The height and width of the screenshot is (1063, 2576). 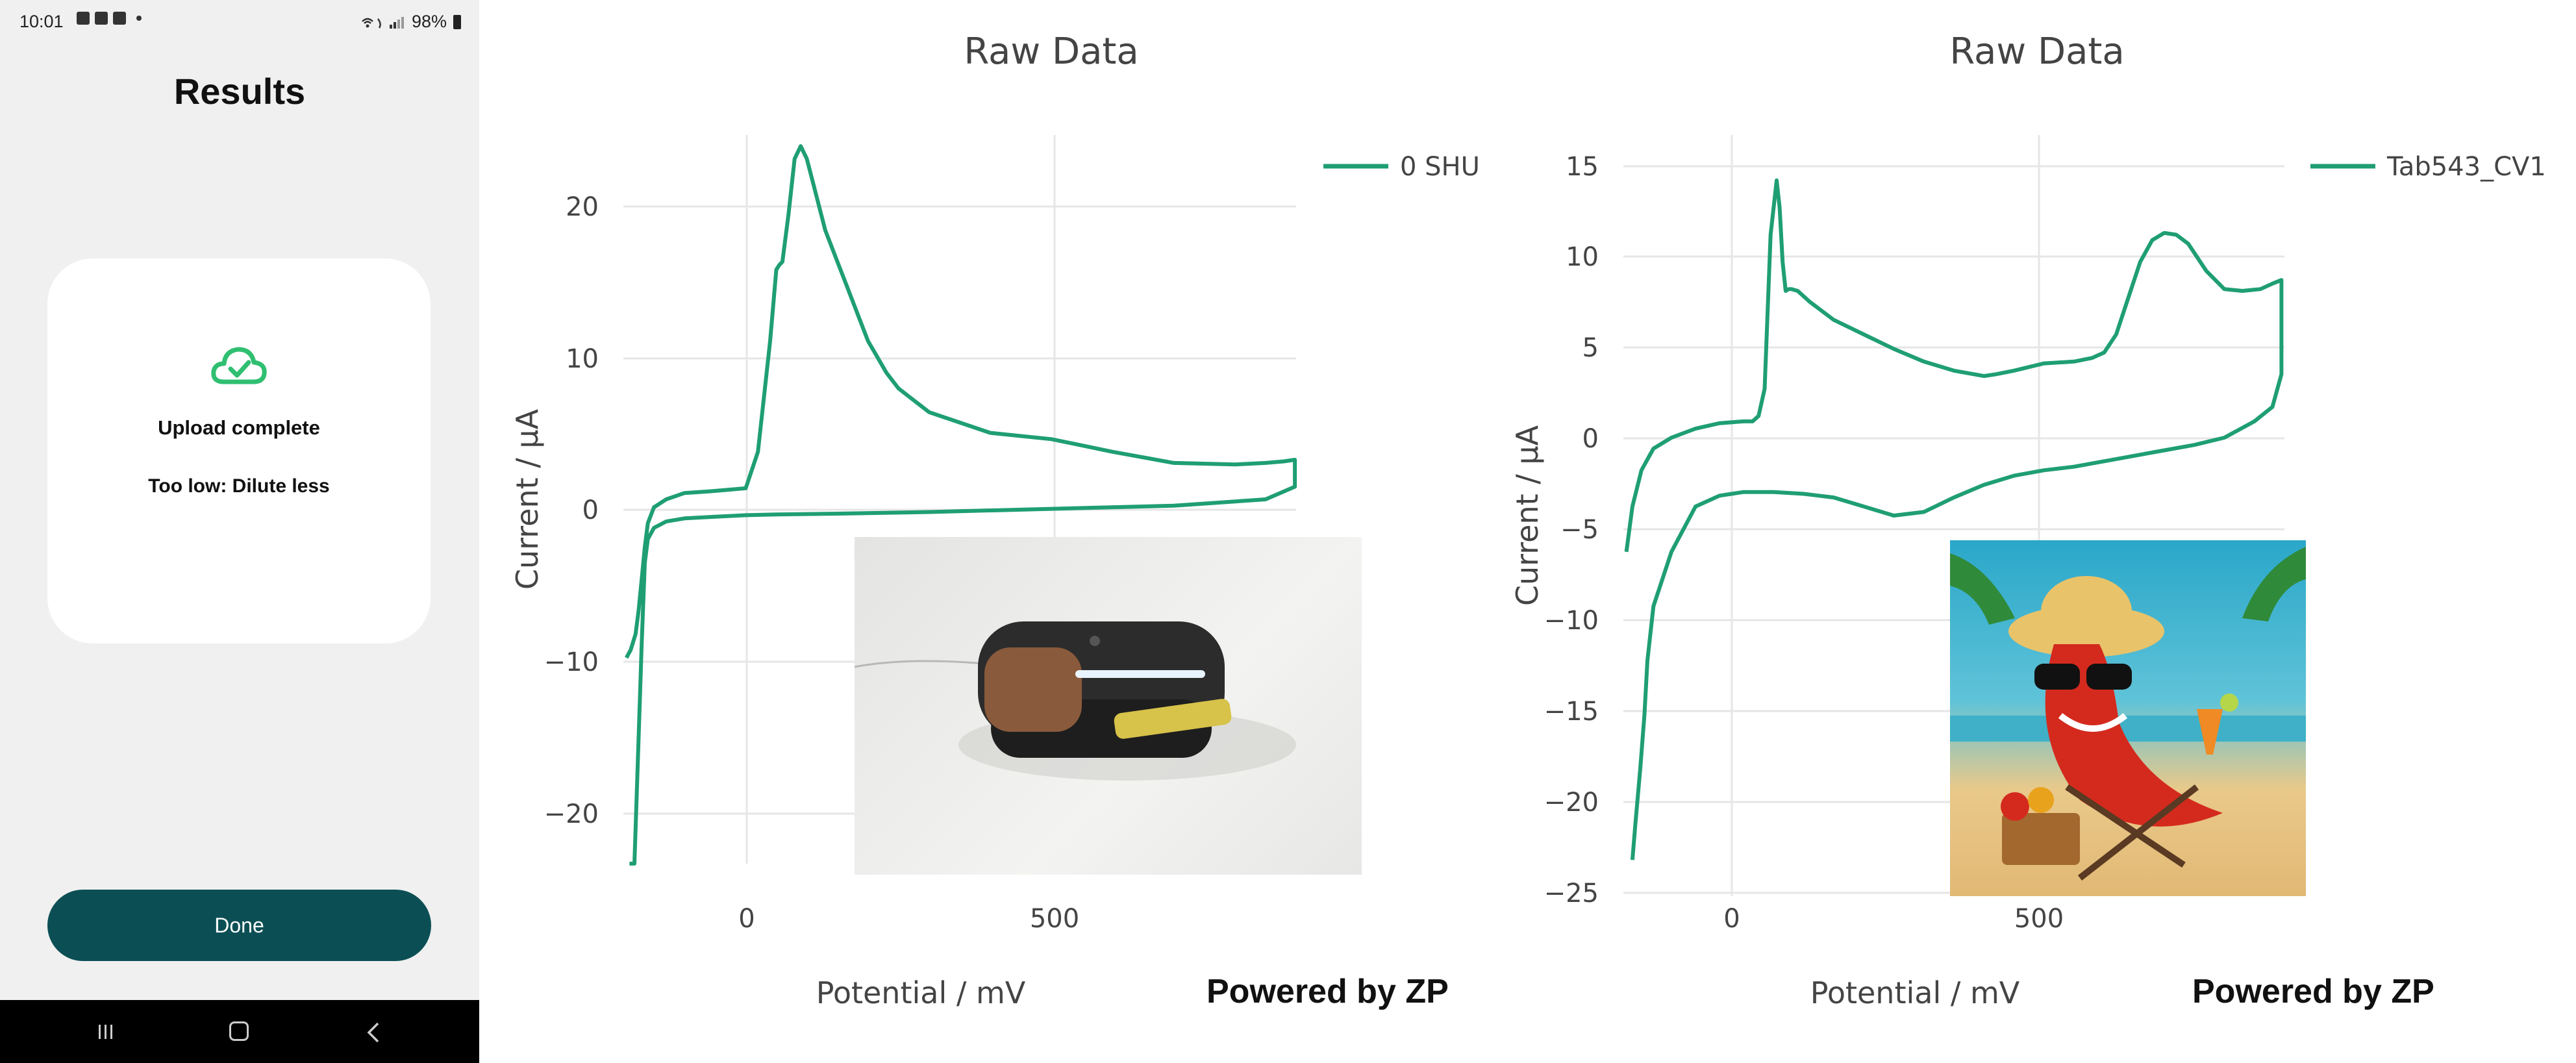 I want to click on back-icon, so click(x=373, y=1032).